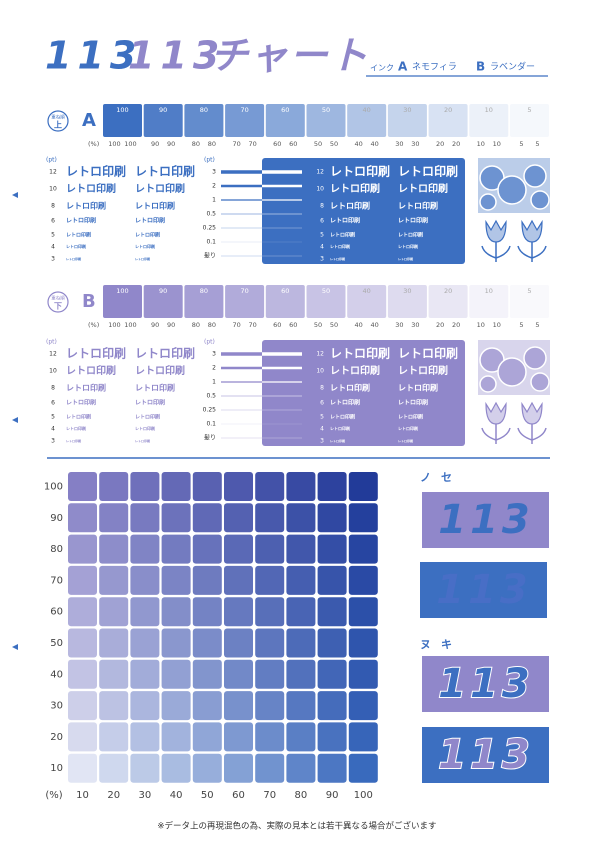  I want to click on line-unit: (pt), so click(209, 160).